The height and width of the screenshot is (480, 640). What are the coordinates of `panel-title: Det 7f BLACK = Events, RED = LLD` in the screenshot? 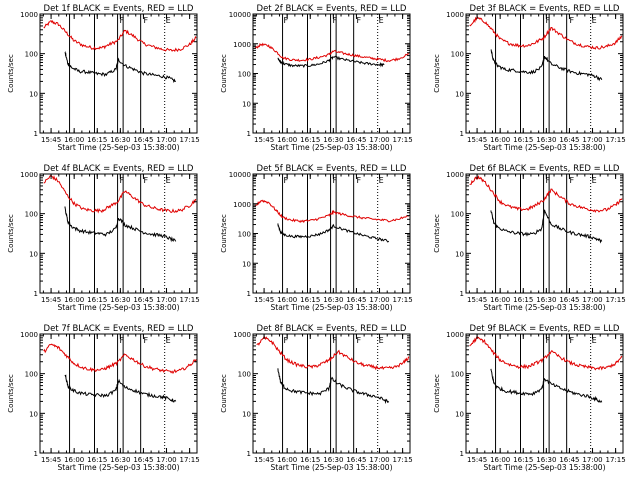 It's located at (119, 329).